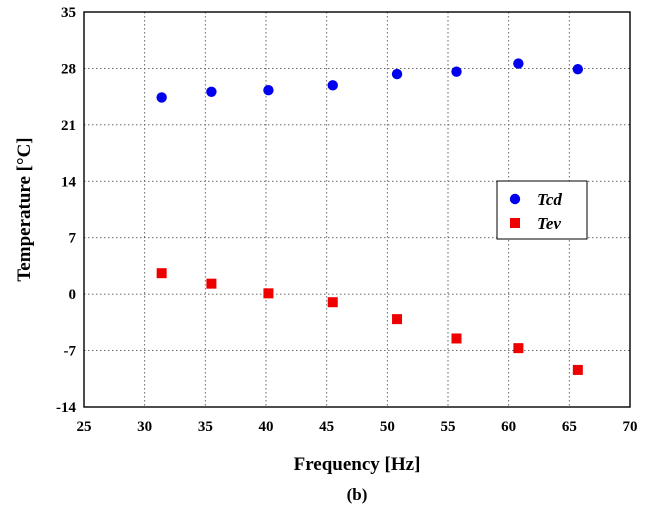 This screenshot has width=649, height=510. What do you see at coordinates (66, 408) in the screenshot?
I see `y-tick-label: -14` at bounding box center [66, 408].